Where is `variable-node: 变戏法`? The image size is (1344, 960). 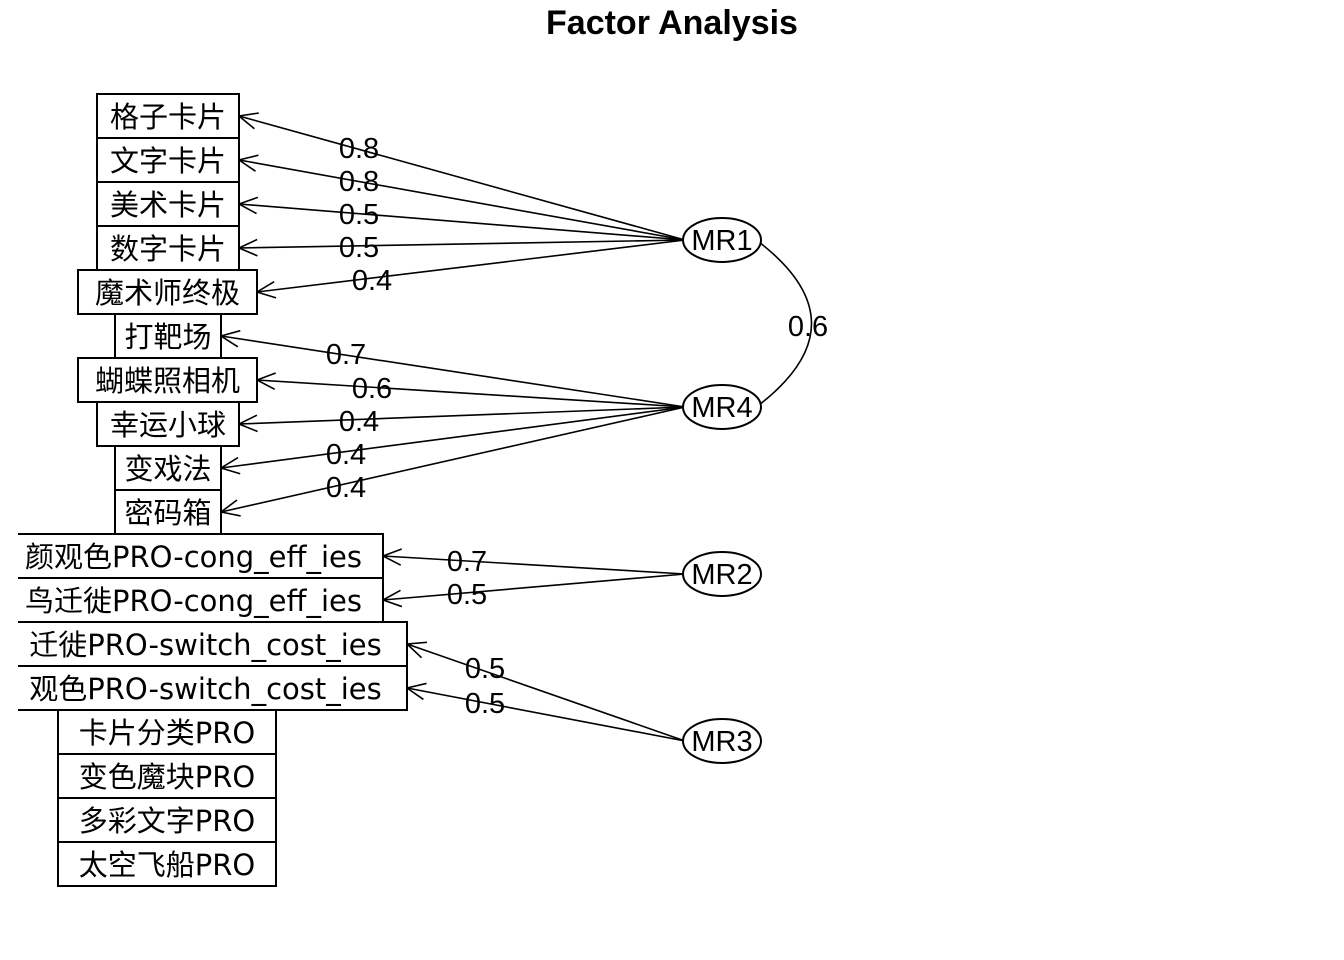
variable-node: 变戏法 is located at coordinates (168, 468).